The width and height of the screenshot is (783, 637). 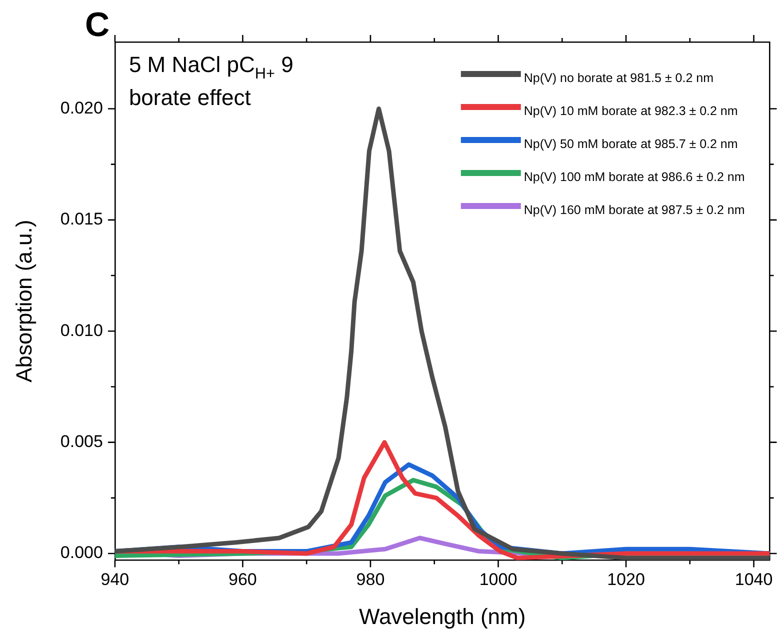 What do you see at coordinates (370, 580) in the screenshot?
I see `x-tick-label: 980` at bounding box center [370, 580].